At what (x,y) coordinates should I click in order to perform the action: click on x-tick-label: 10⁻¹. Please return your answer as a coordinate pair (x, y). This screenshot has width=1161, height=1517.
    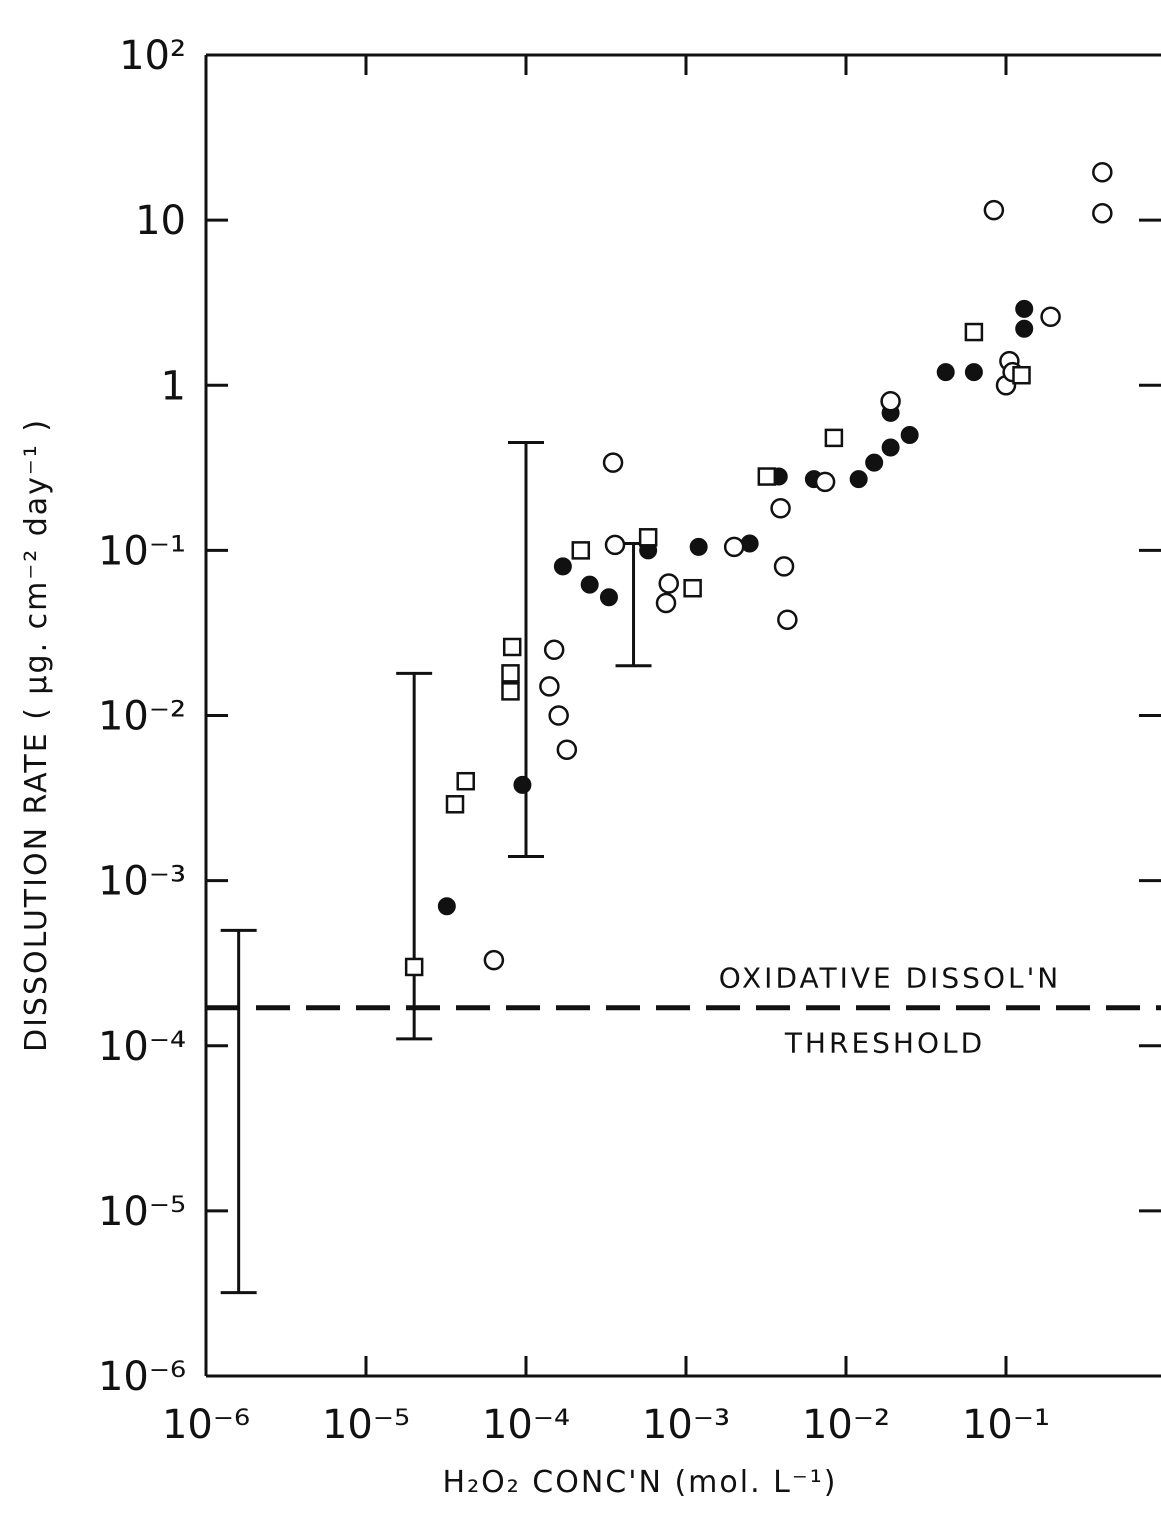
    Looking at the image, I should click on (1006, 1425).